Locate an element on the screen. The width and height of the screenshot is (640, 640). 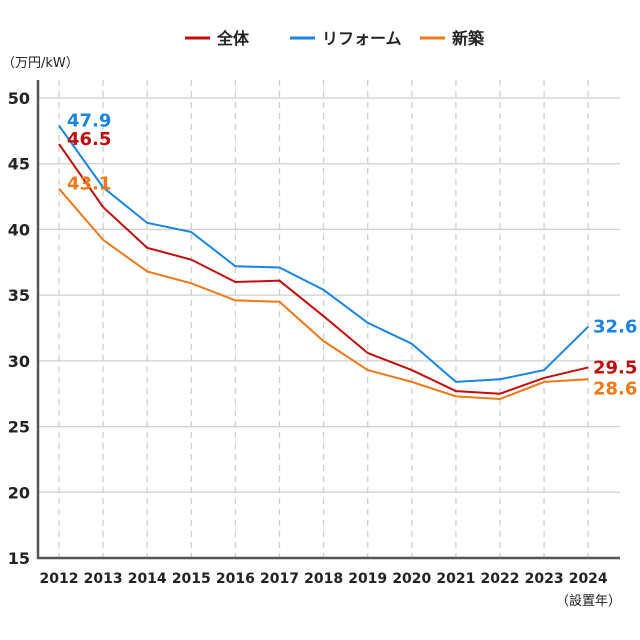
y-tick-label: 15 is located at coordinates (19, 558).